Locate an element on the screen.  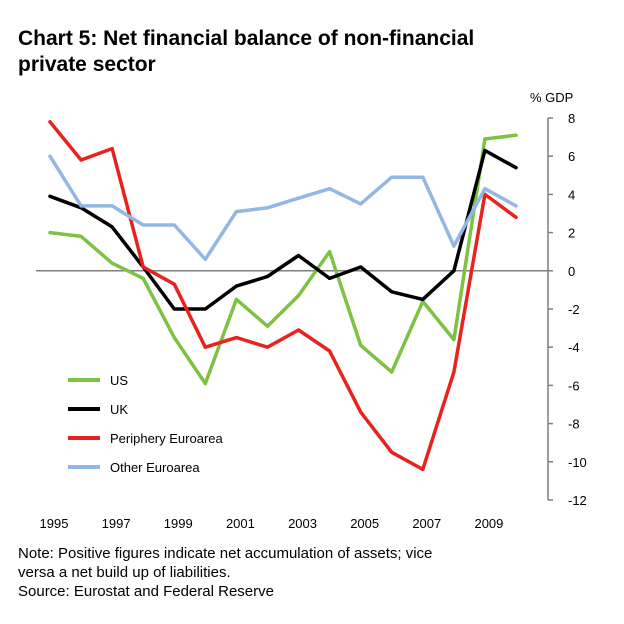
x-tick-label-2007: 2007 is located at coordinates (426, 523).